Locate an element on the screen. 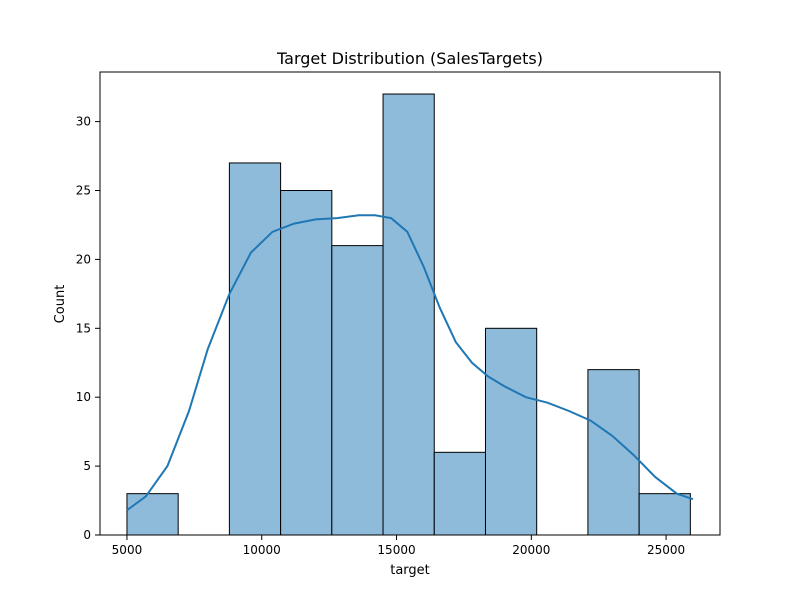 Image resolution: width=800 pixels, height=600 pixels. y-tick-label: 30 is located at coordinates (83, 122).